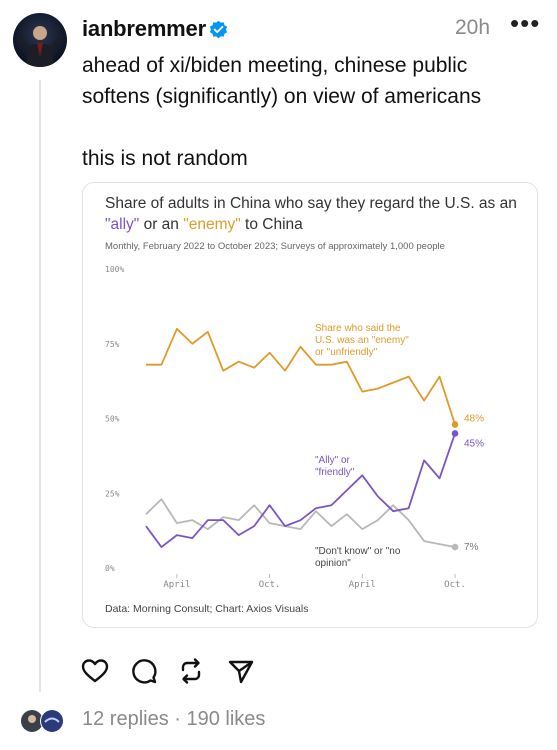  I want to click on replier-avatars, so click(44, 721).